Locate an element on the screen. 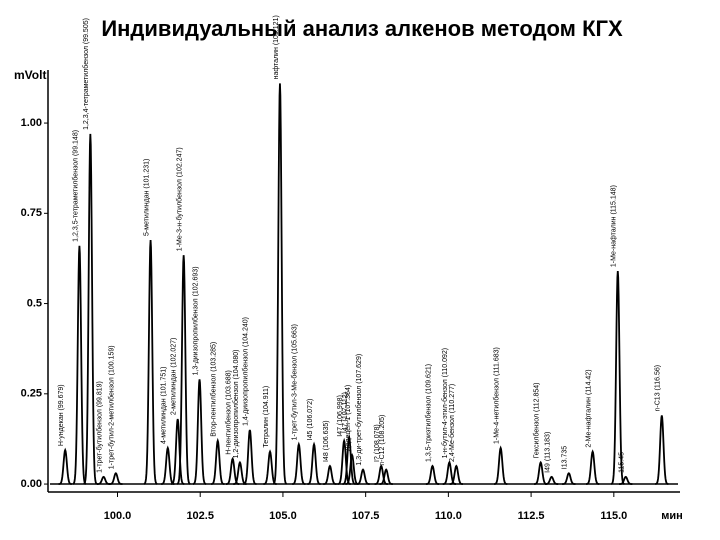  peak-label: I48 (106.635) is located at coordinates (326, 441).